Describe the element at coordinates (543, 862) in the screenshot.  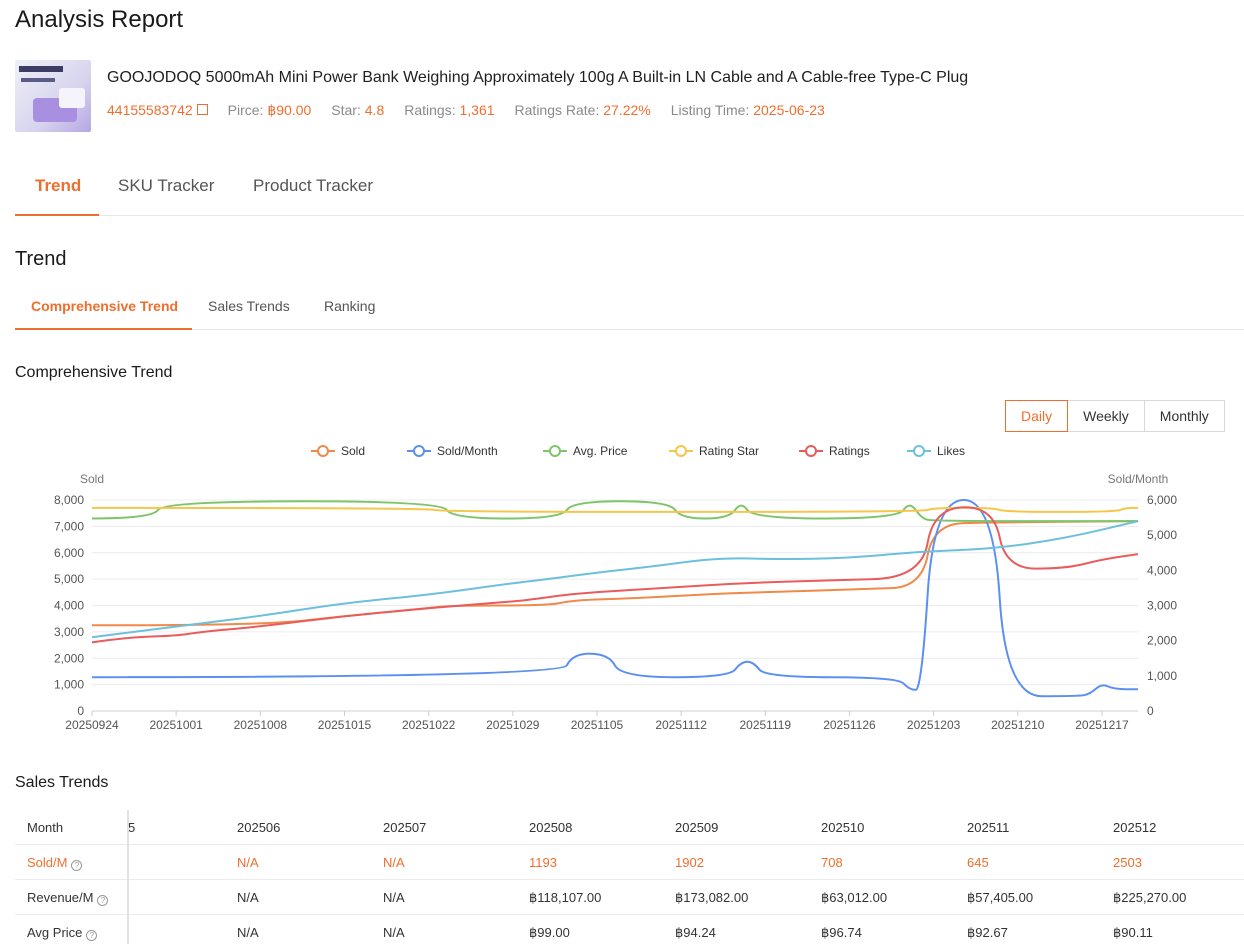
I see `table-cell: 1193` at that location.